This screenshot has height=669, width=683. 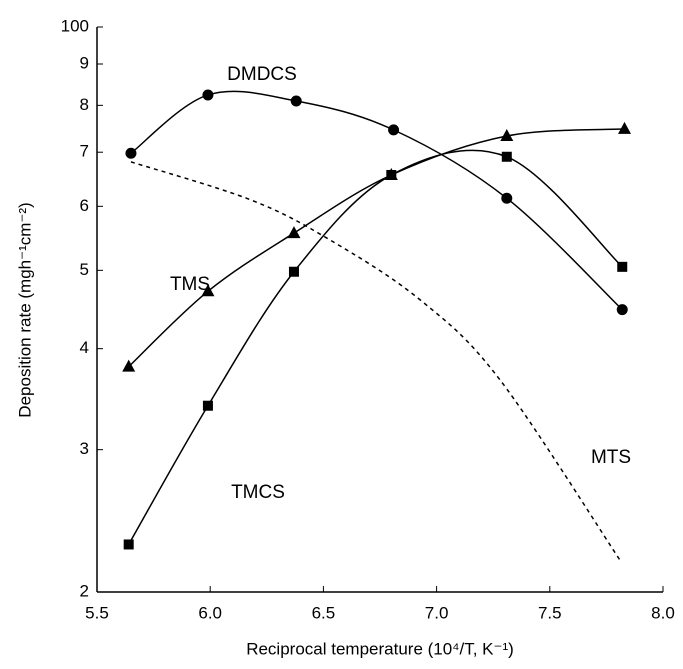 What do you see at coordinates (324, 612) in the screenshot?
I see `x-tick-label: 6.5` at bounding box center [324, 612].